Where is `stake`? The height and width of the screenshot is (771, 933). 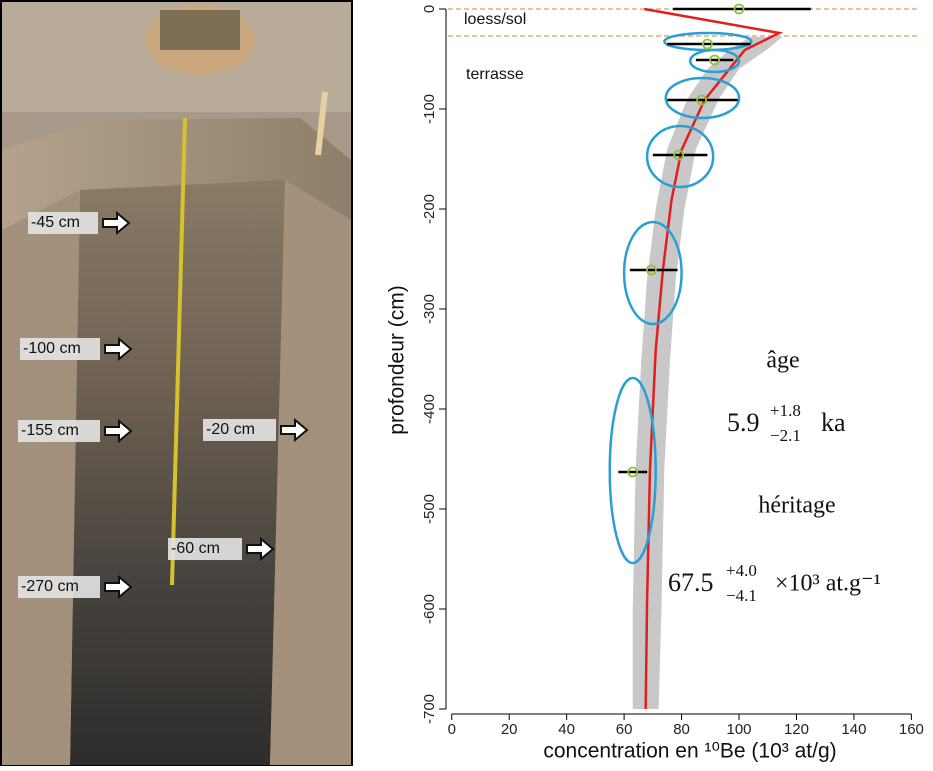 stake is located at coordinates (321, 123).